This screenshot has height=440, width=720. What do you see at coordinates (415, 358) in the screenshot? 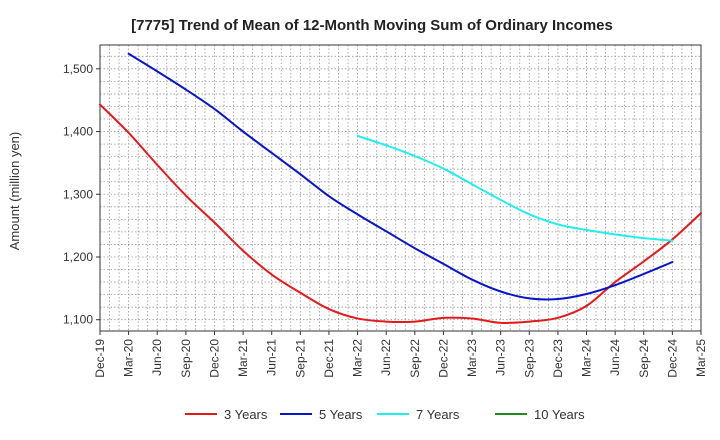
I see `x-tick-label: Sep-22` at bounding box center [415, 358].